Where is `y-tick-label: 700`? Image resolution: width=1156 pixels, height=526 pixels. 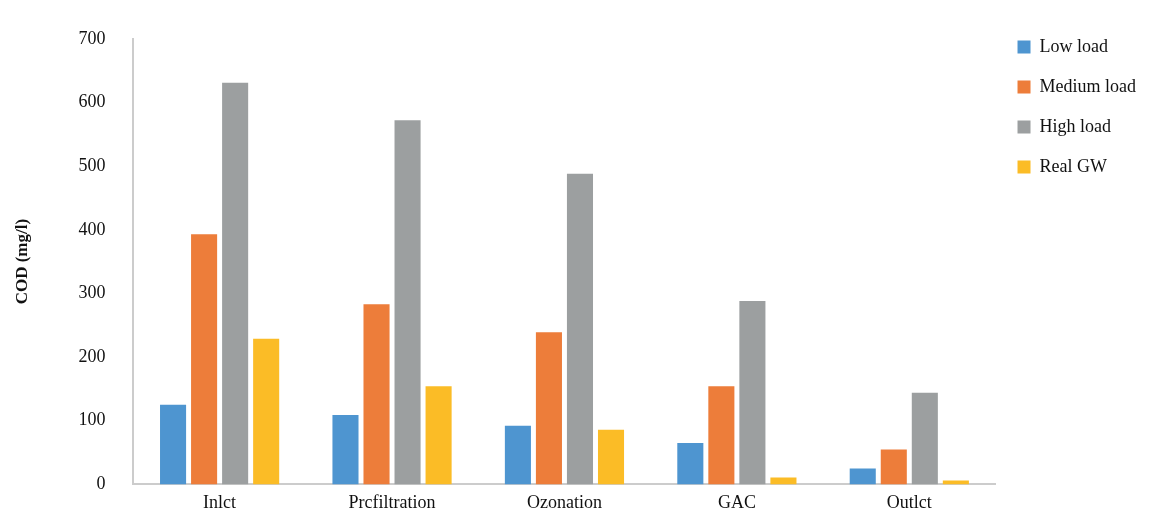
y-tick-label: 700 is located at coordinates (92, 37).